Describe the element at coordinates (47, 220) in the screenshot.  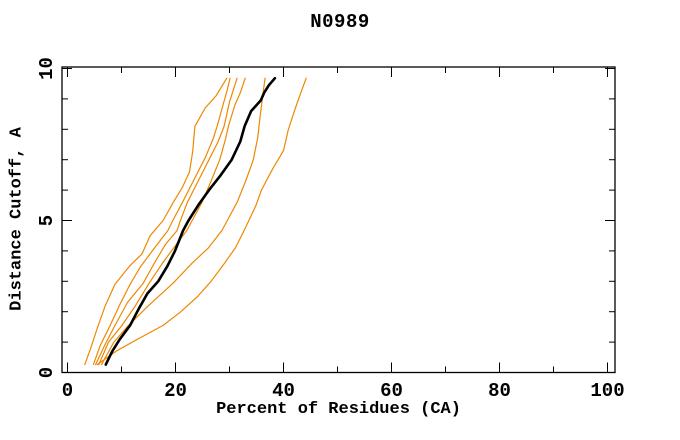
I see `y-tick-label: 5` at that location.